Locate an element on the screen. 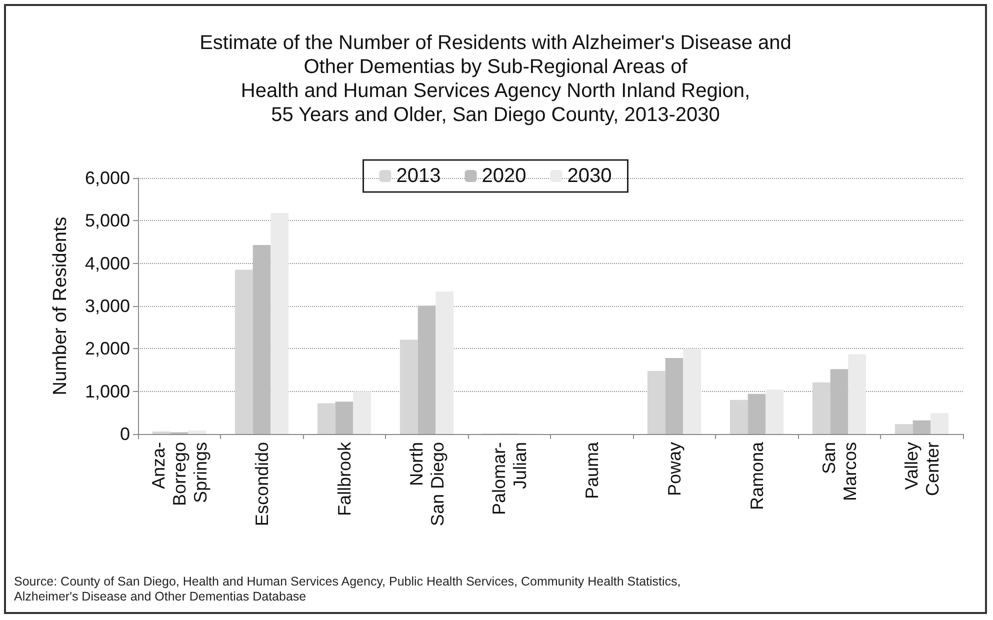 The height and width of the screenshot is (620, 993). y-tick-label: 4,000 is located at coordinates (107, 263).